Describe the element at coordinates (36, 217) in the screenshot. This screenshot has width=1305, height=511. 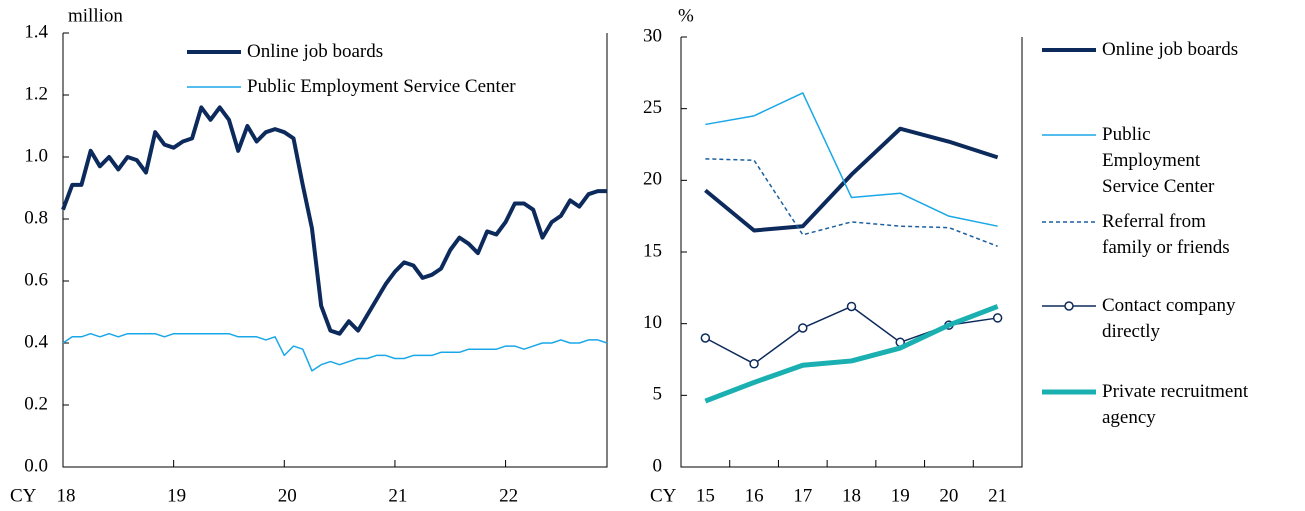
I see `y-tick-label: 0.8` at that location.